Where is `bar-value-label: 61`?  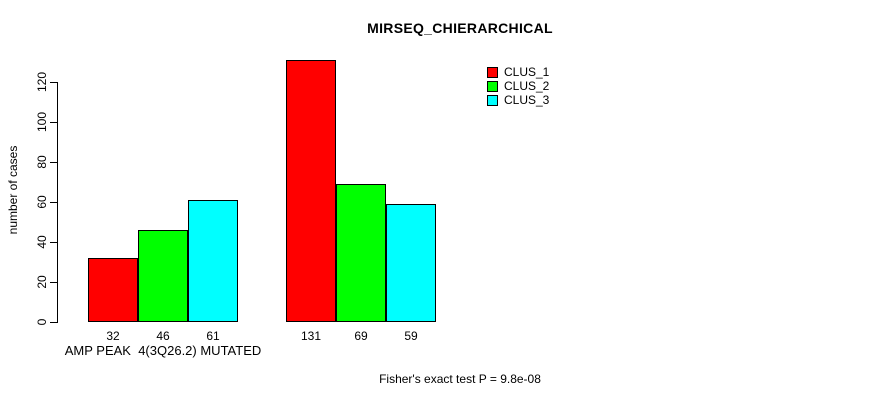
bar-value-label: 61 is located at coordinates (213, 336).